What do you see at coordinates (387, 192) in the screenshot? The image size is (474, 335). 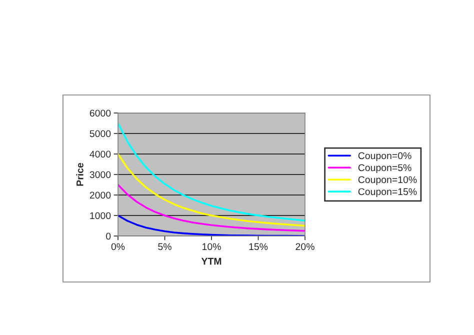 I see `legend-label: Coupon=15%` at bounding box center [387, 192].